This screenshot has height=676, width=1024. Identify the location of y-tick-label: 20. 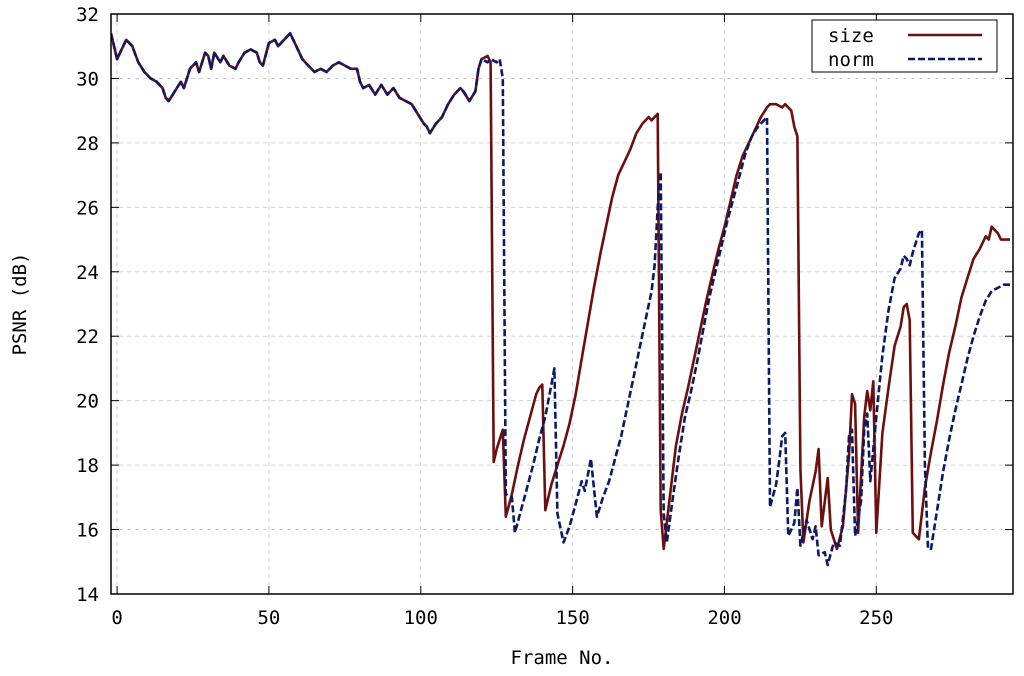
(87, 402).